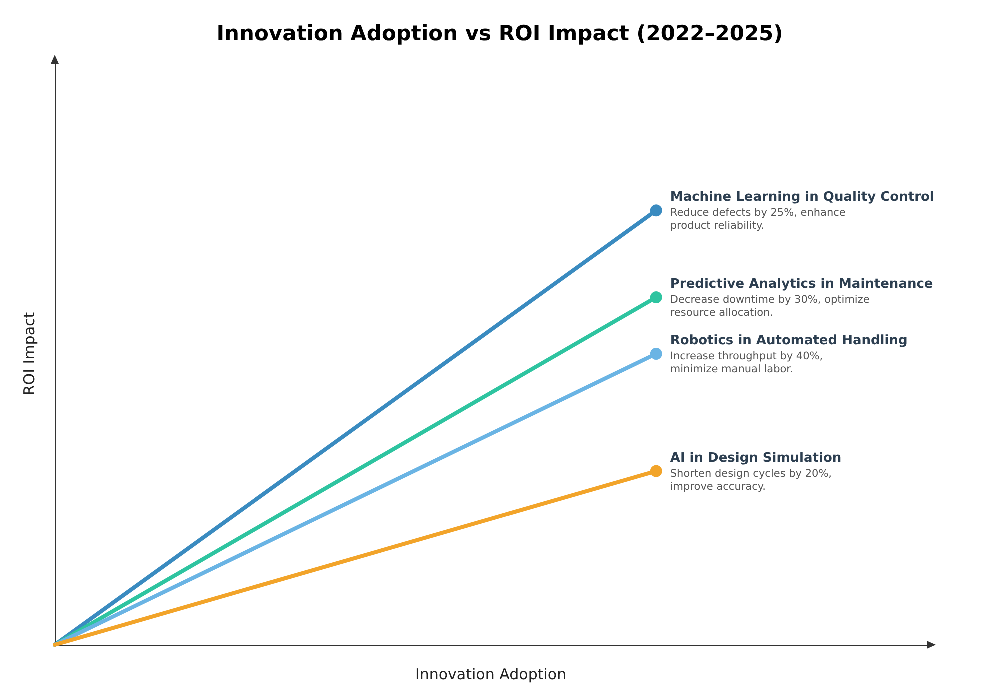 The width and height of the screenshot is (1000, 700). What do you see at coordinates (802, 198) in the screenshot?
I see `series-label: Machine Learning in Quality Control` at bounding box center [802, 198].